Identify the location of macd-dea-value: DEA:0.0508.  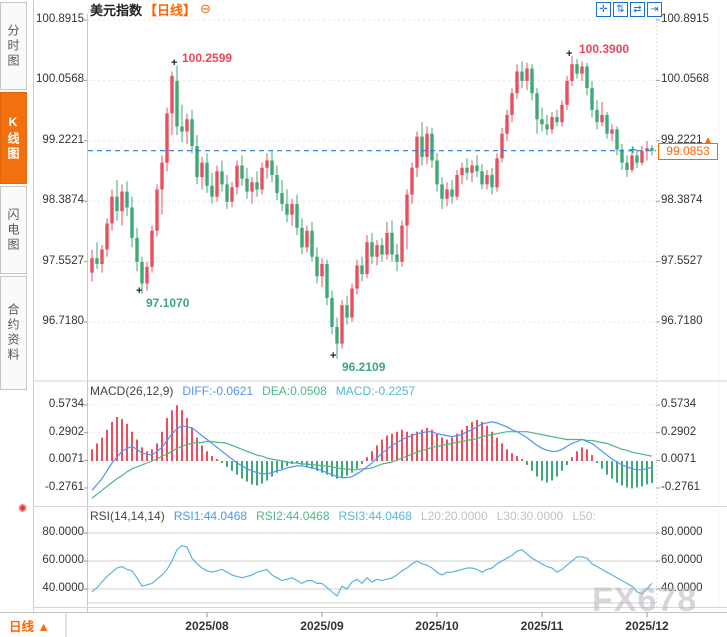
(294, 391).